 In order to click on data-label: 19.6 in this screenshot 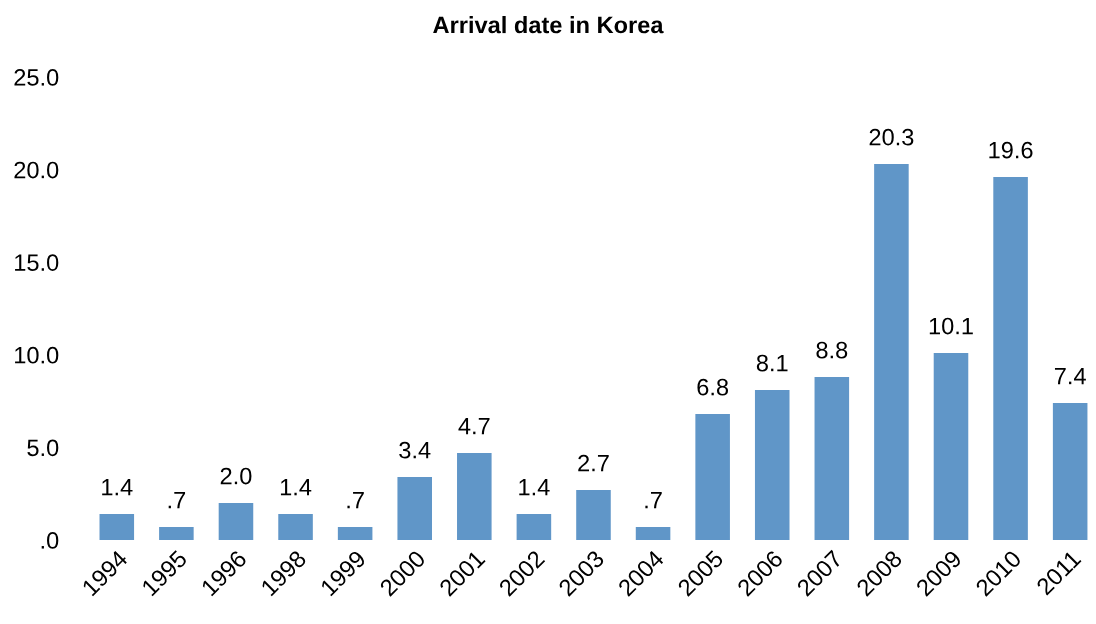, I will do `click(1011, 150)`.